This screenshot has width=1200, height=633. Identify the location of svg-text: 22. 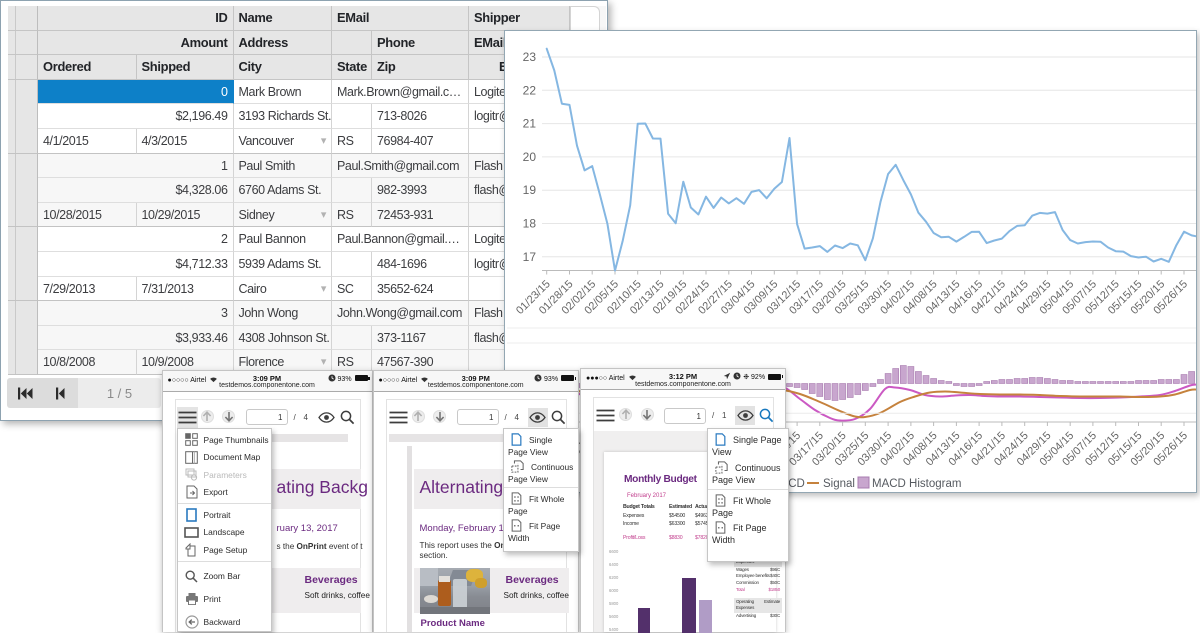
(530, 90).